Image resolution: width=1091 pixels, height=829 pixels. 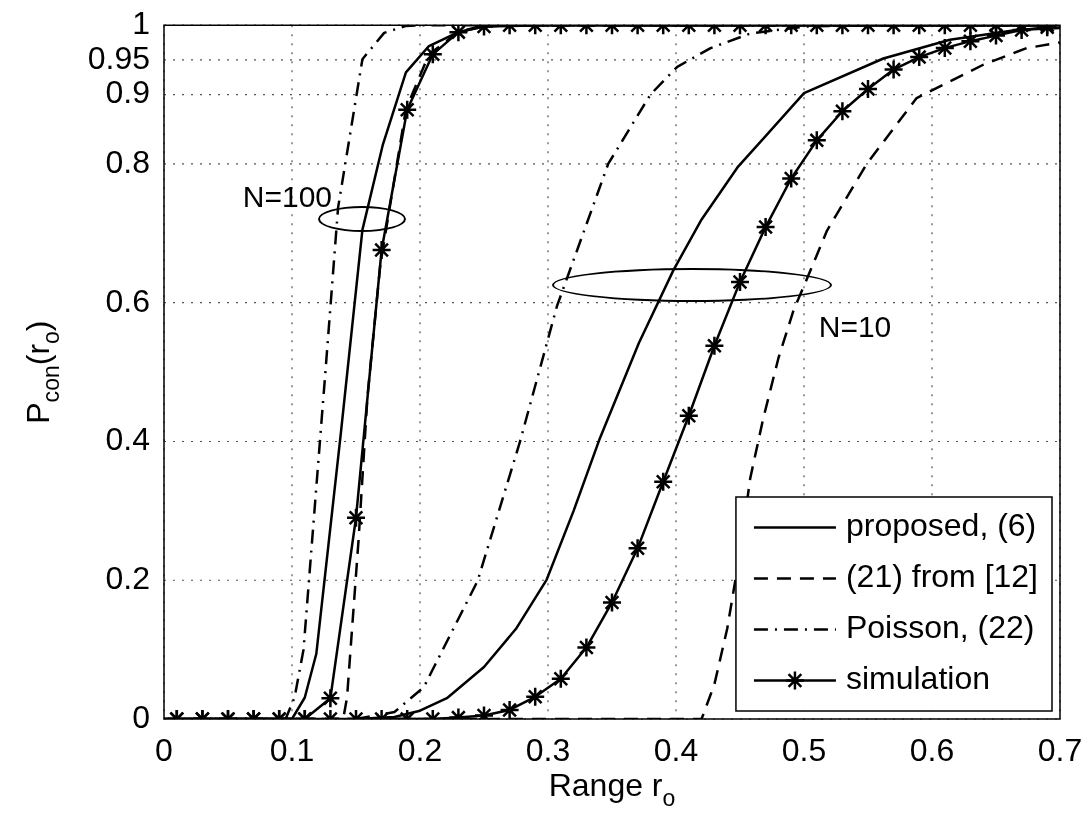 I want to click on x-tick-label: 0.6, so click(x=932, y=750).